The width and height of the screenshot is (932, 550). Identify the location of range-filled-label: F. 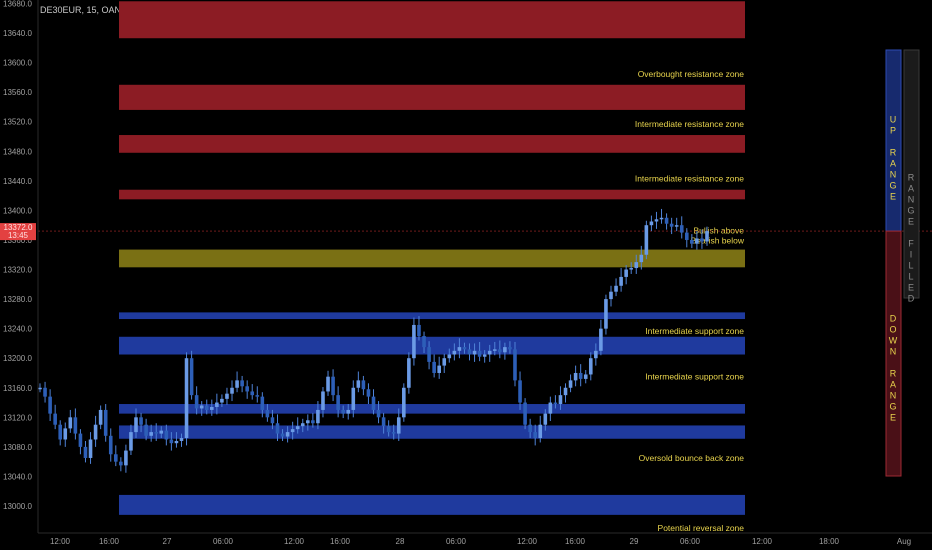
(911, 244).